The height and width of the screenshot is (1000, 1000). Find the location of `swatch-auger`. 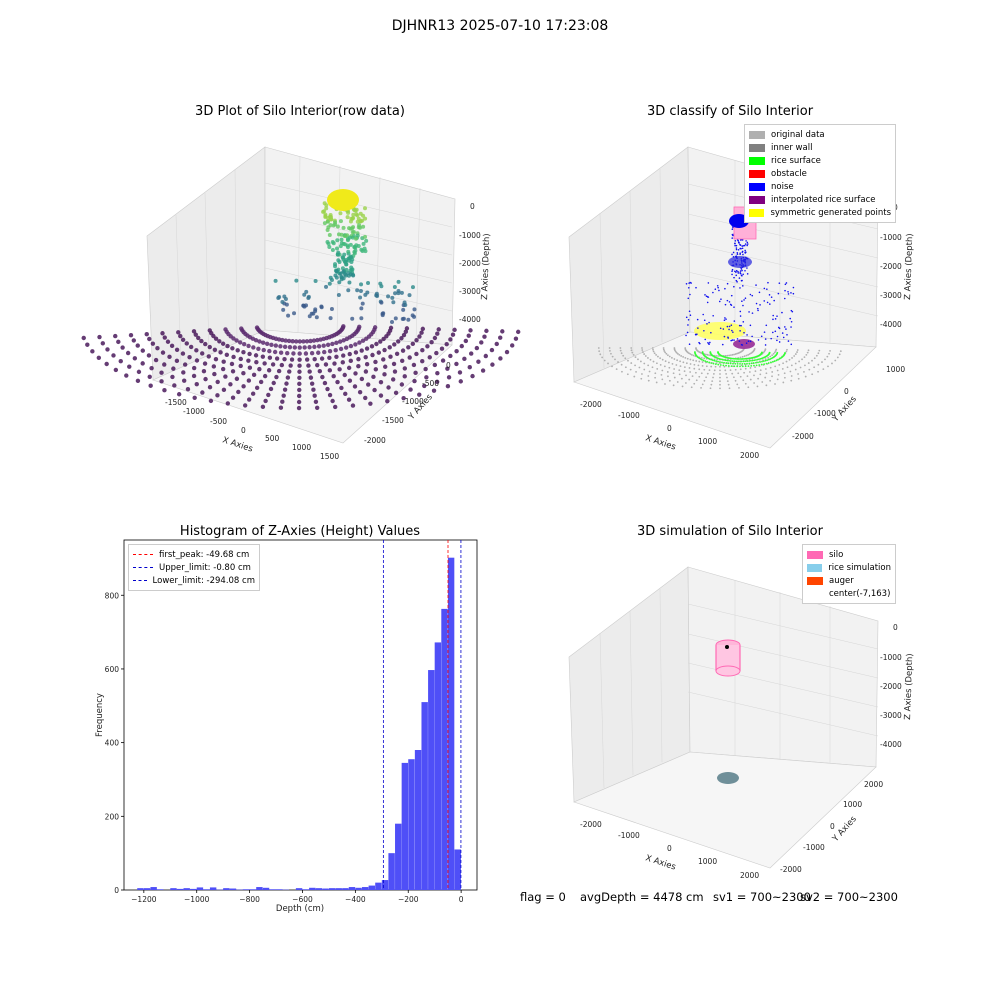

swatch-auger is located at coordinates (815, 580).